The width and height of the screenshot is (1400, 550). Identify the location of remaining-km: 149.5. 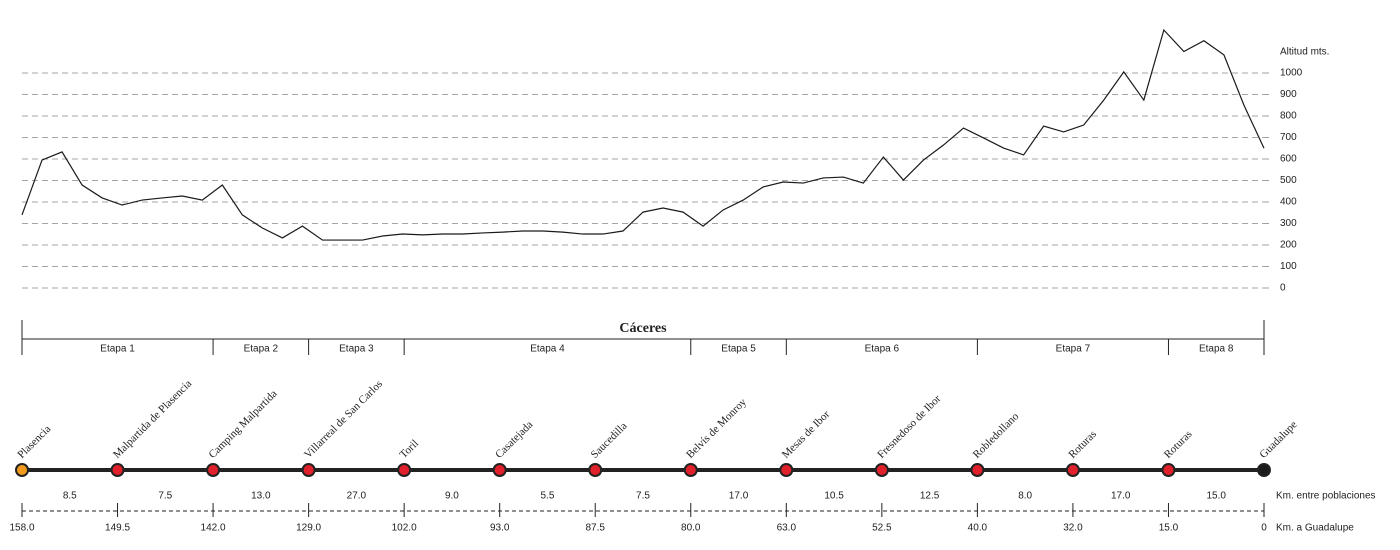
(117, 528).